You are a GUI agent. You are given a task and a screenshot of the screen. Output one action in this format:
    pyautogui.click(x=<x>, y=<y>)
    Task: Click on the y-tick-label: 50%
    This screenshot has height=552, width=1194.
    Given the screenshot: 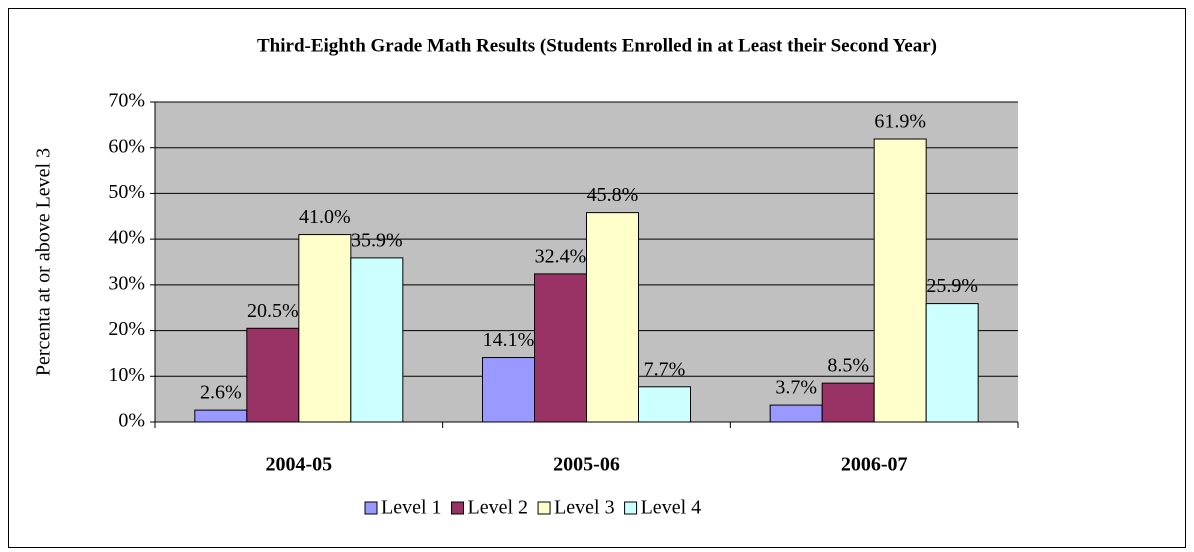 What is the action you would take?
    pyautogui.click(x=126, y=192)
    